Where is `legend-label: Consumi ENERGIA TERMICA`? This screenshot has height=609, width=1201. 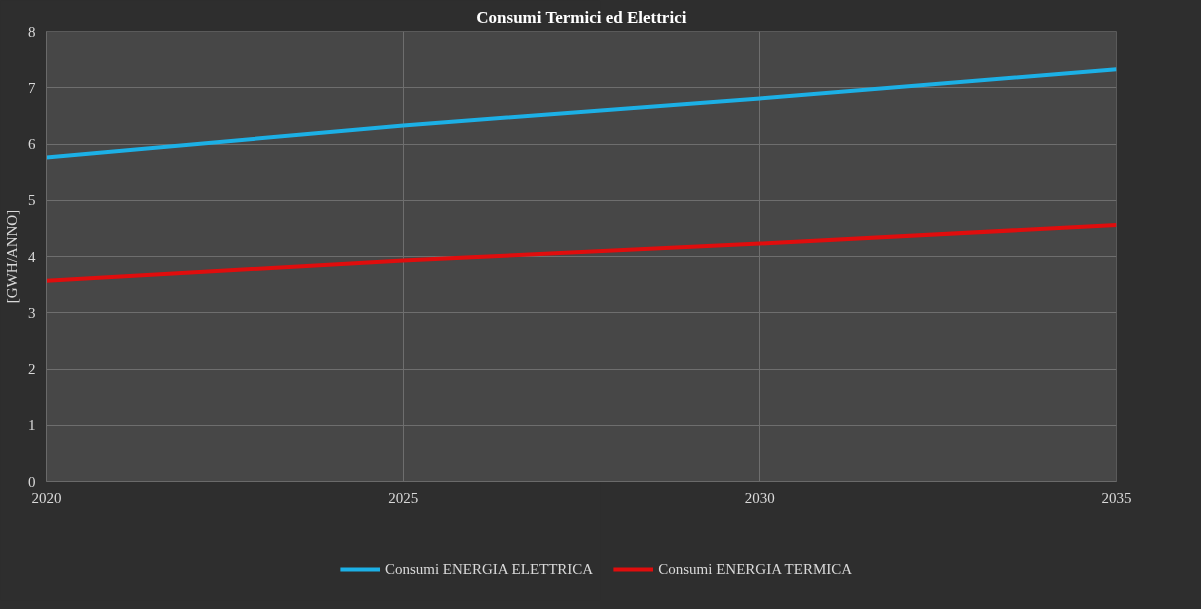
legend-label: Consumi ENERGIA TERMICA is located at coordinates (755, 569).